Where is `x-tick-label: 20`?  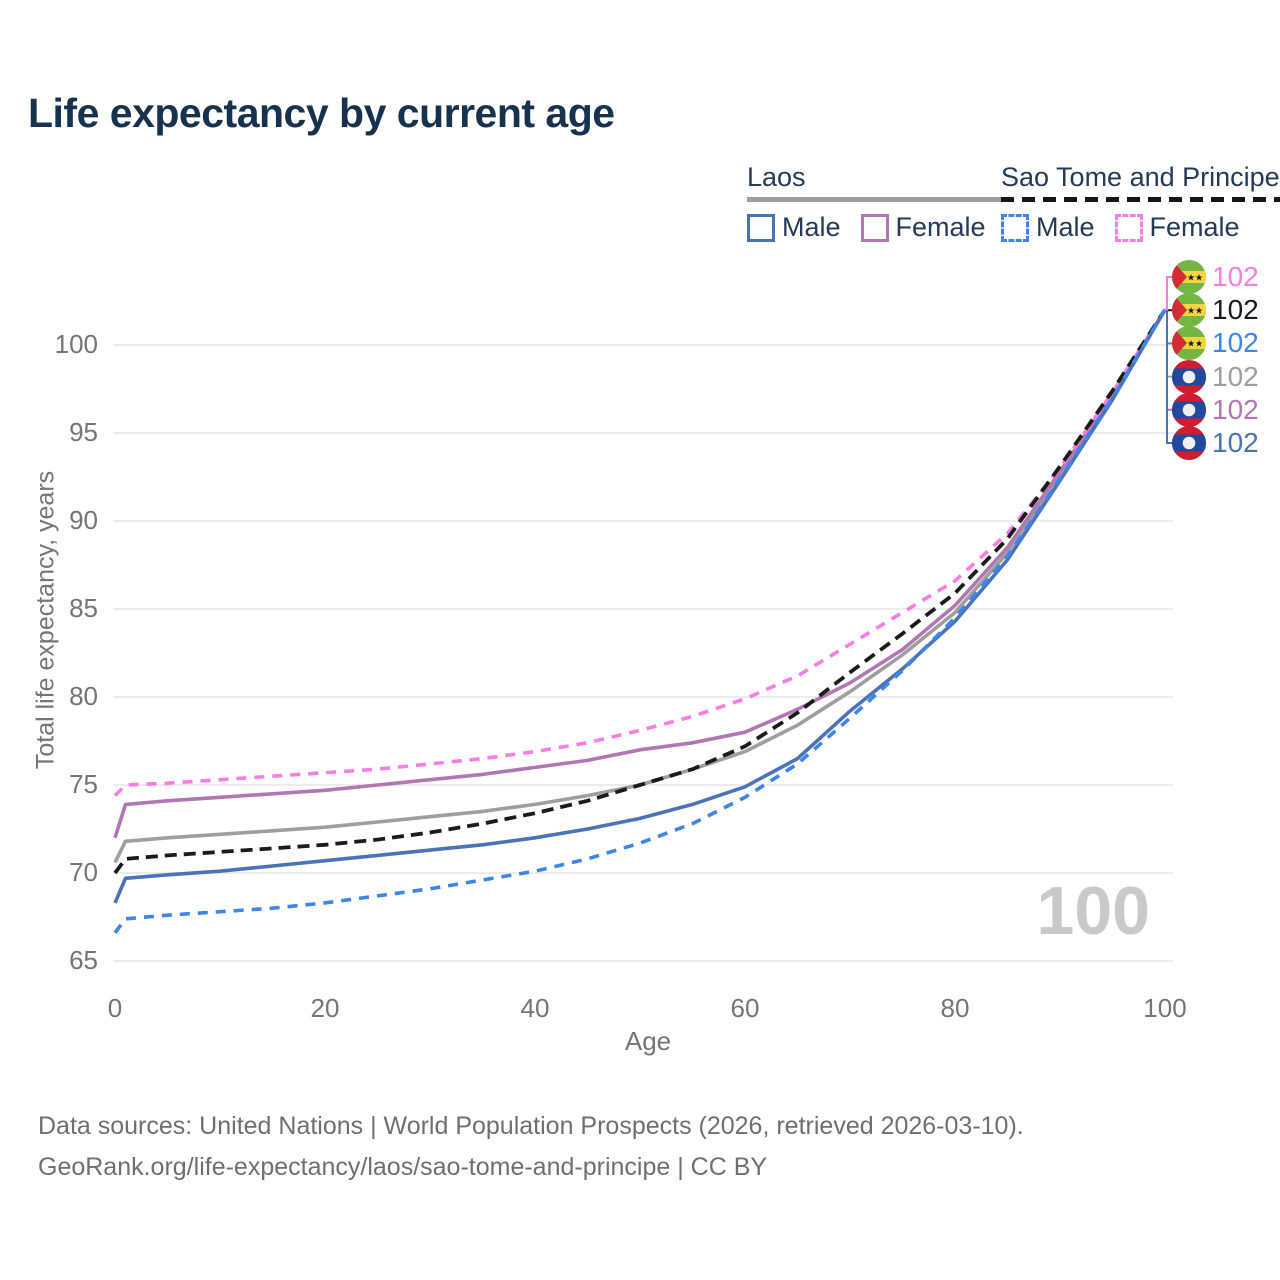 x-tick-label: 20 is located at coordinates (325, 1008).